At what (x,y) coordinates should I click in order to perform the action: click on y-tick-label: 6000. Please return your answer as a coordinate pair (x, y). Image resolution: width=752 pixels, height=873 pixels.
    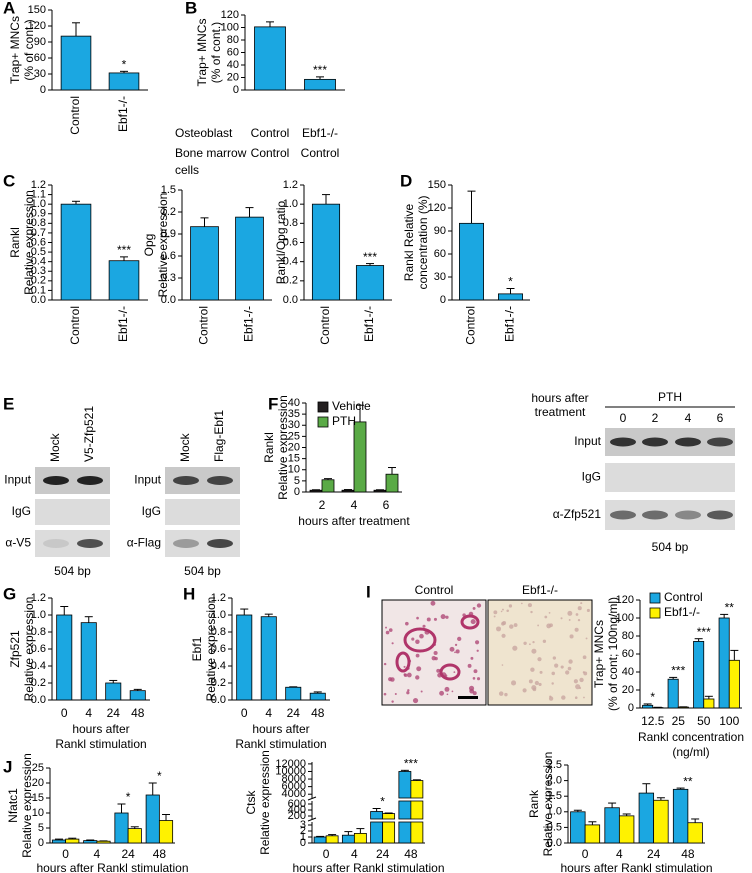
    Looking at the image, I should click on (294, 787).